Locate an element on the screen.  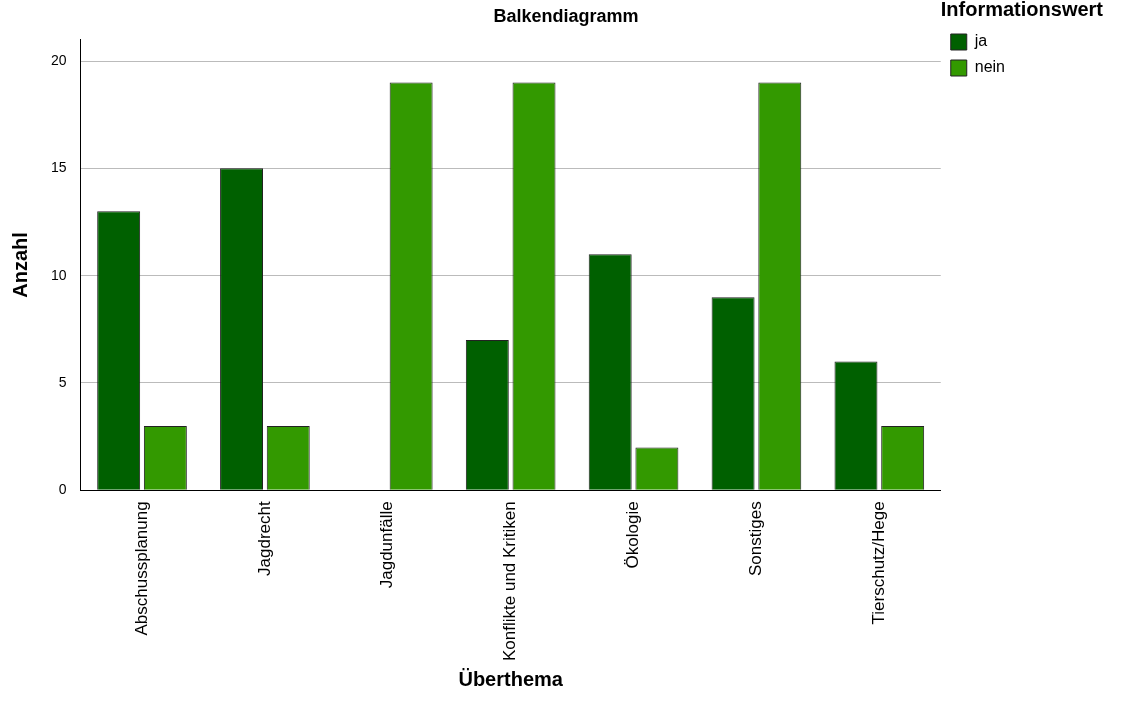
legend-title: Informationswert is located at coordinates (1022, 10).